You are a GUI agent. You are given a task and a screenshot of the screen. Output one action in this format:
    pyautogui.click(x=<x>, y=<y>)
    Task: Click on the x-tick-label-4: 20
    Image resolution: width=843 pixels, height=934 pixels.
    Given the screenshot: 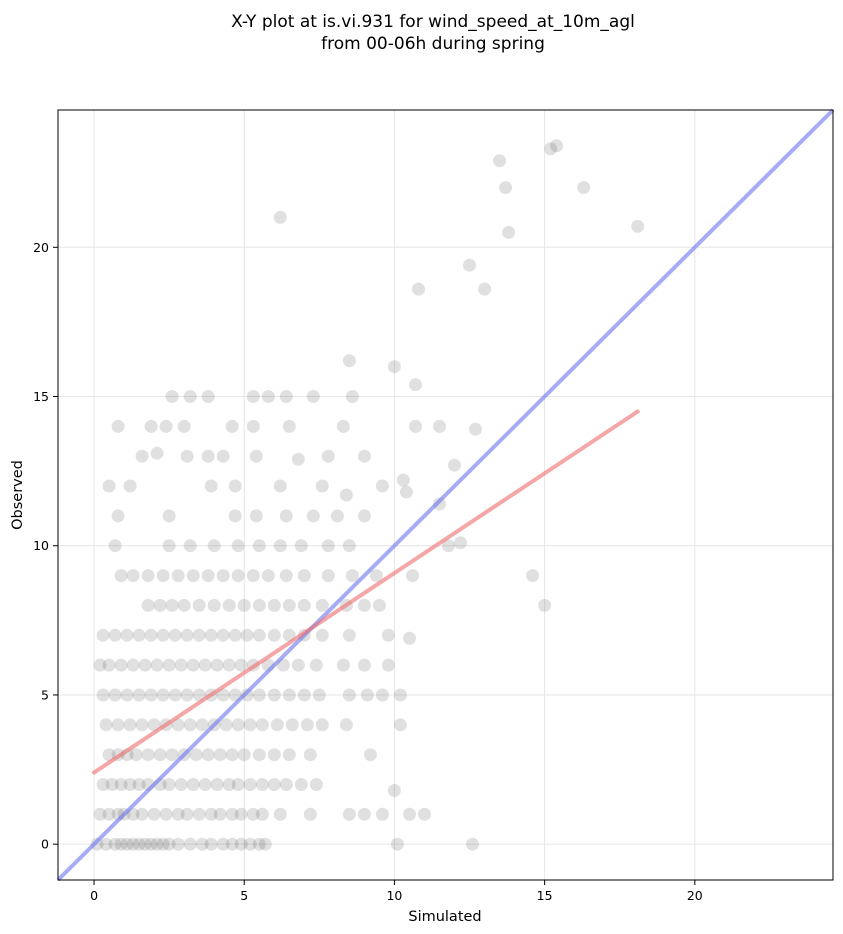 What is the action you would take?
    pyautogui.click(x=695, y=895)
    